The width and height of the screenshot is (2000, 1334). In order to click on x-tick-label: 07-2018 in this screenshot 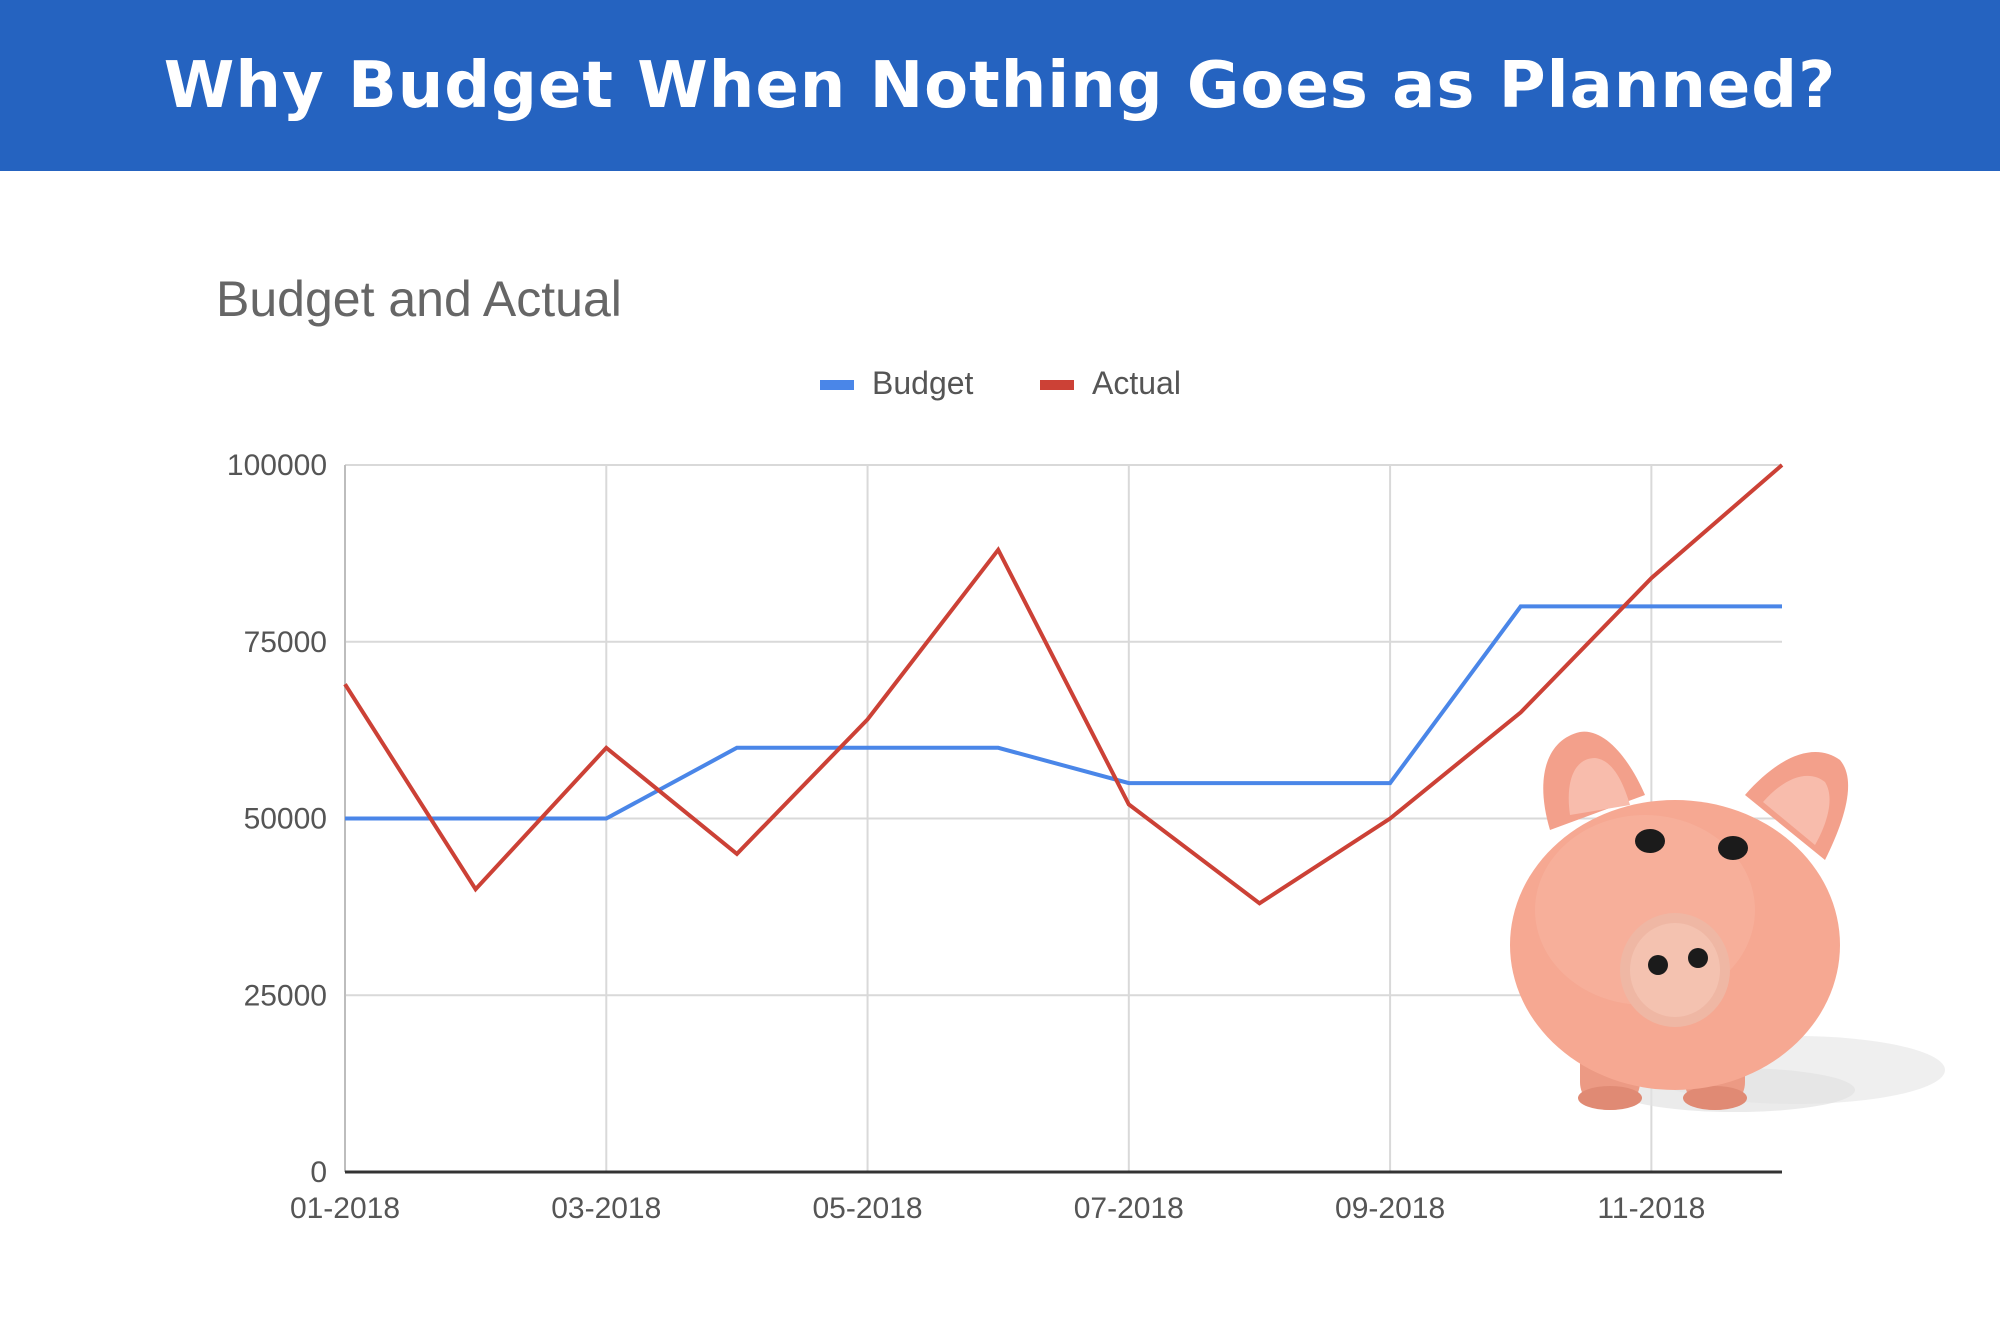, I will do `click(1129, 1208)`.